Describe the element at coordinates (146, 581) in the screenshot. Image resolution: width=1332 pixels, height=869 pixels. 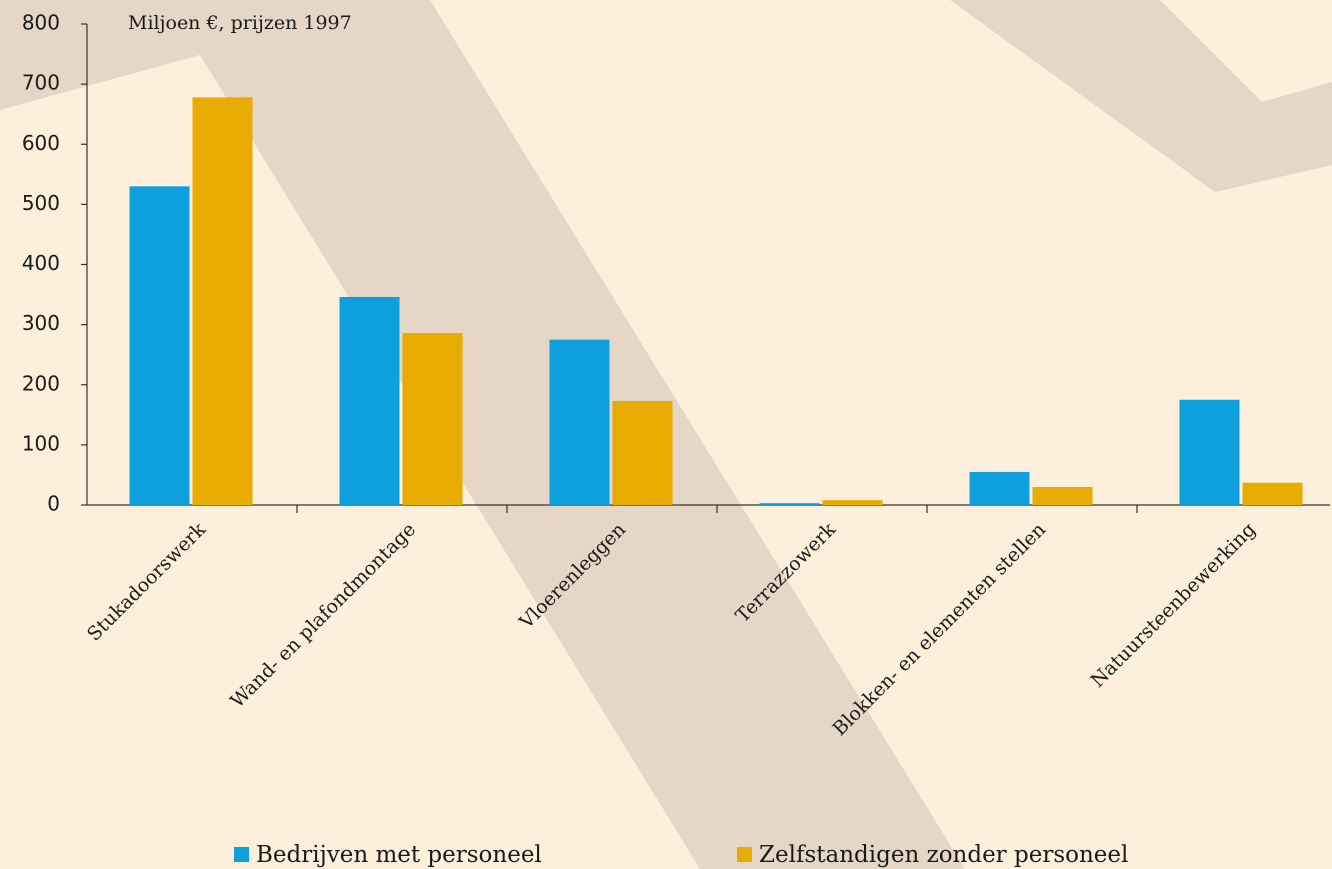
I see `x-tick-label: Stukadoorswerk` at that location.